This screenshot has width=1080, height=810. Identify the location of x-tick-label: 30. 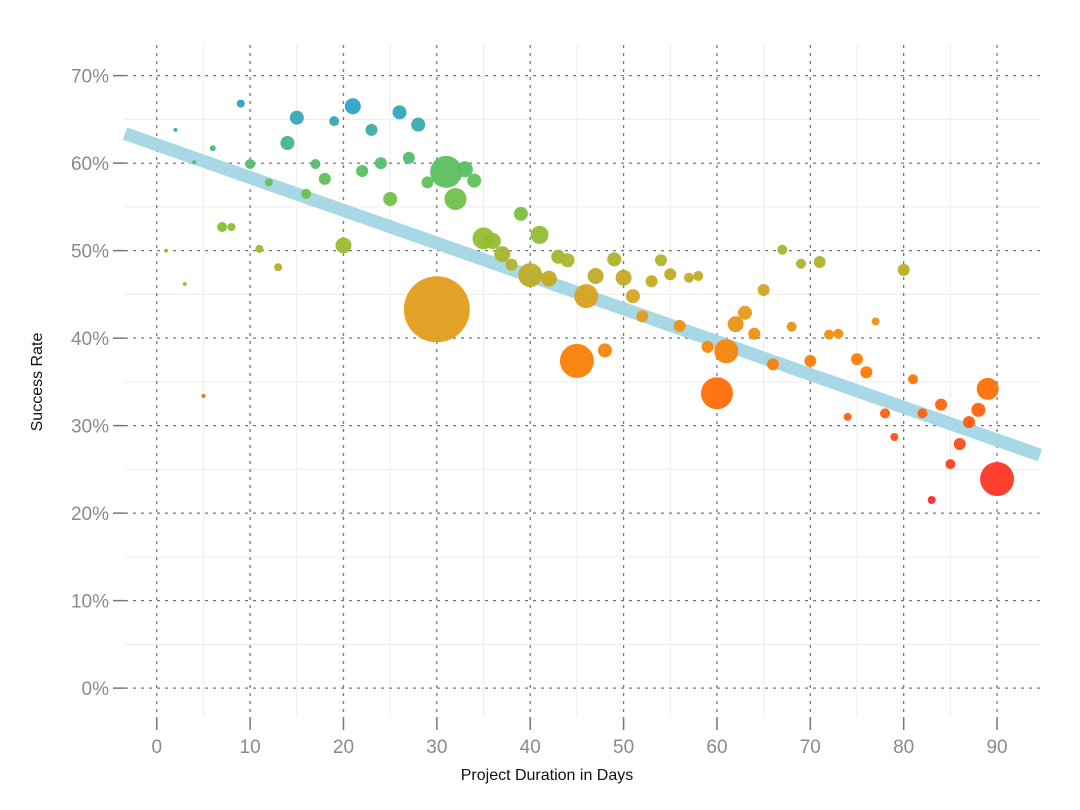
(436, 747).